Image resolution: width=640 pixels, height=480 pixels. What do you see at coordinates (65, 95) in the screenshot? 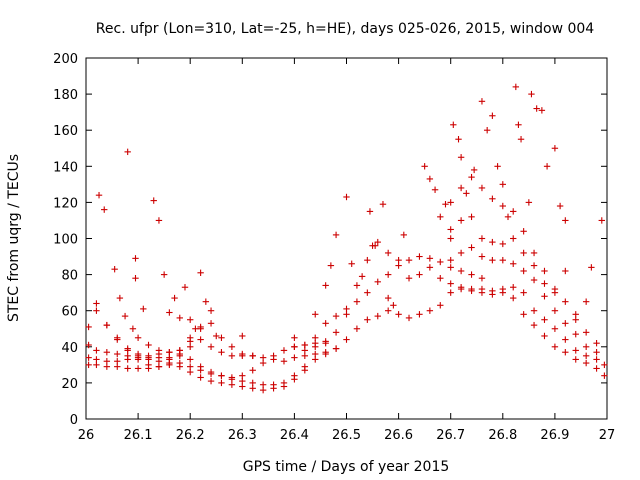
I see `y-tick-label: 180` at bounding box center [65, 95].